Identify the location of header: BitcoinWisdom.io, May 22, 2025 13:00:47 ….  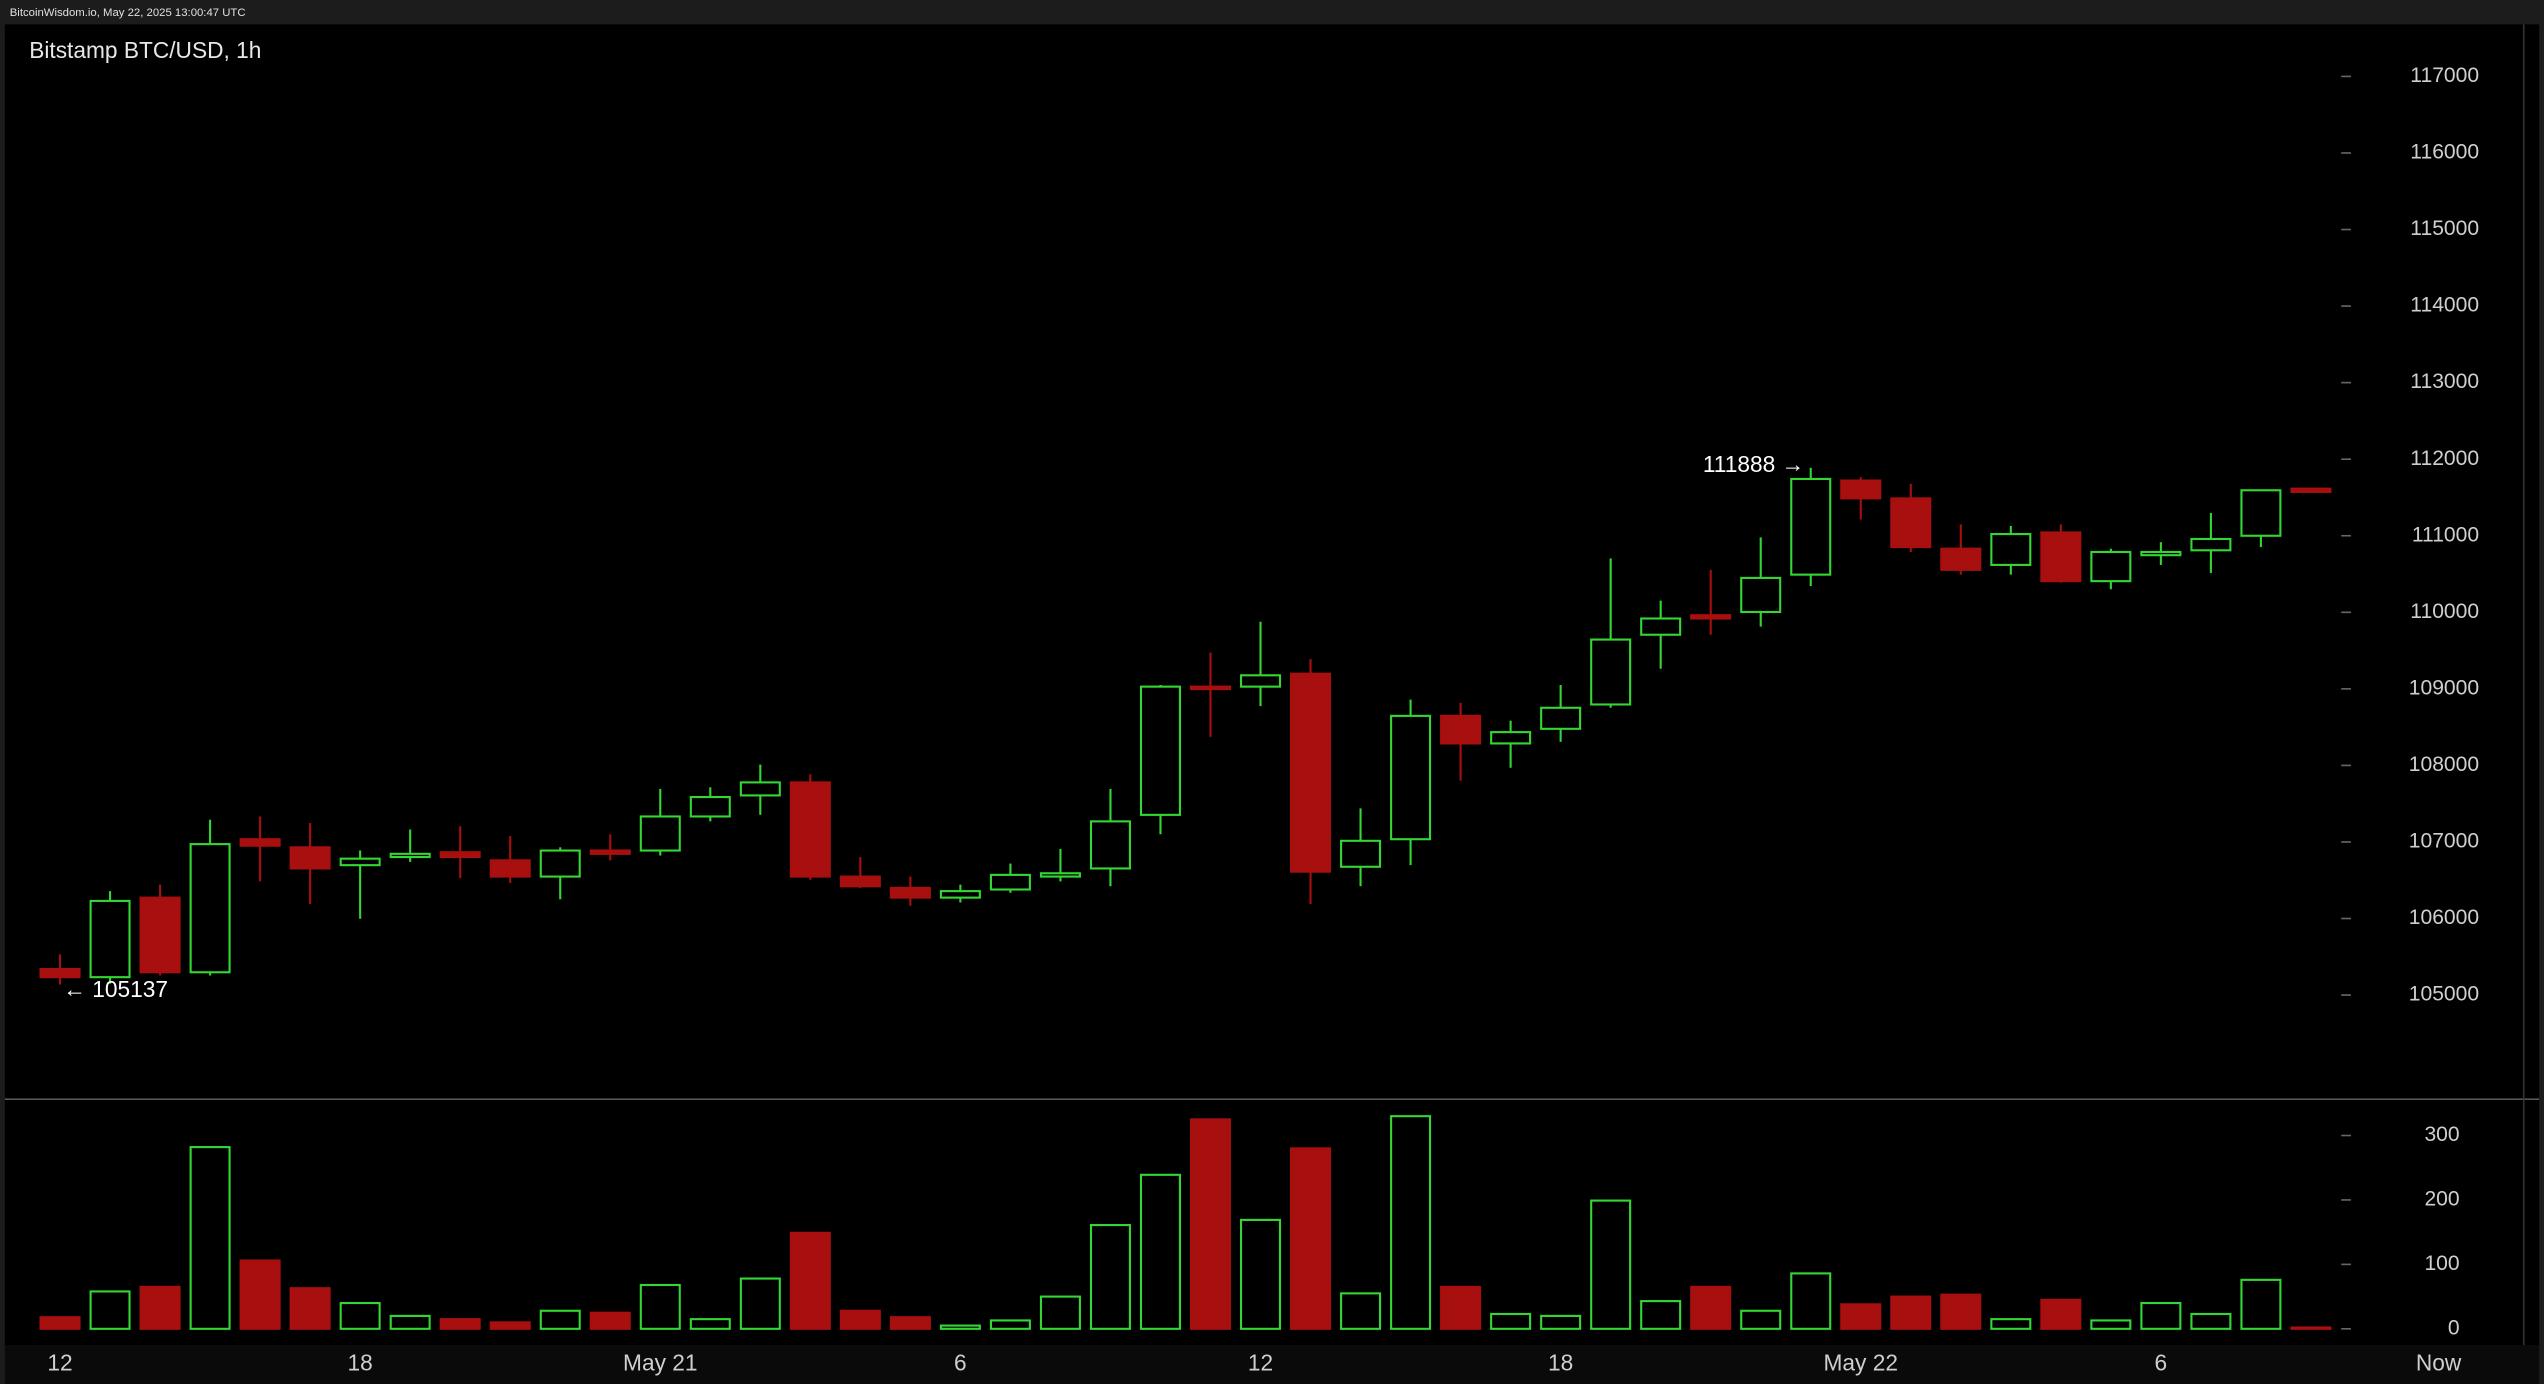
(128, 13).